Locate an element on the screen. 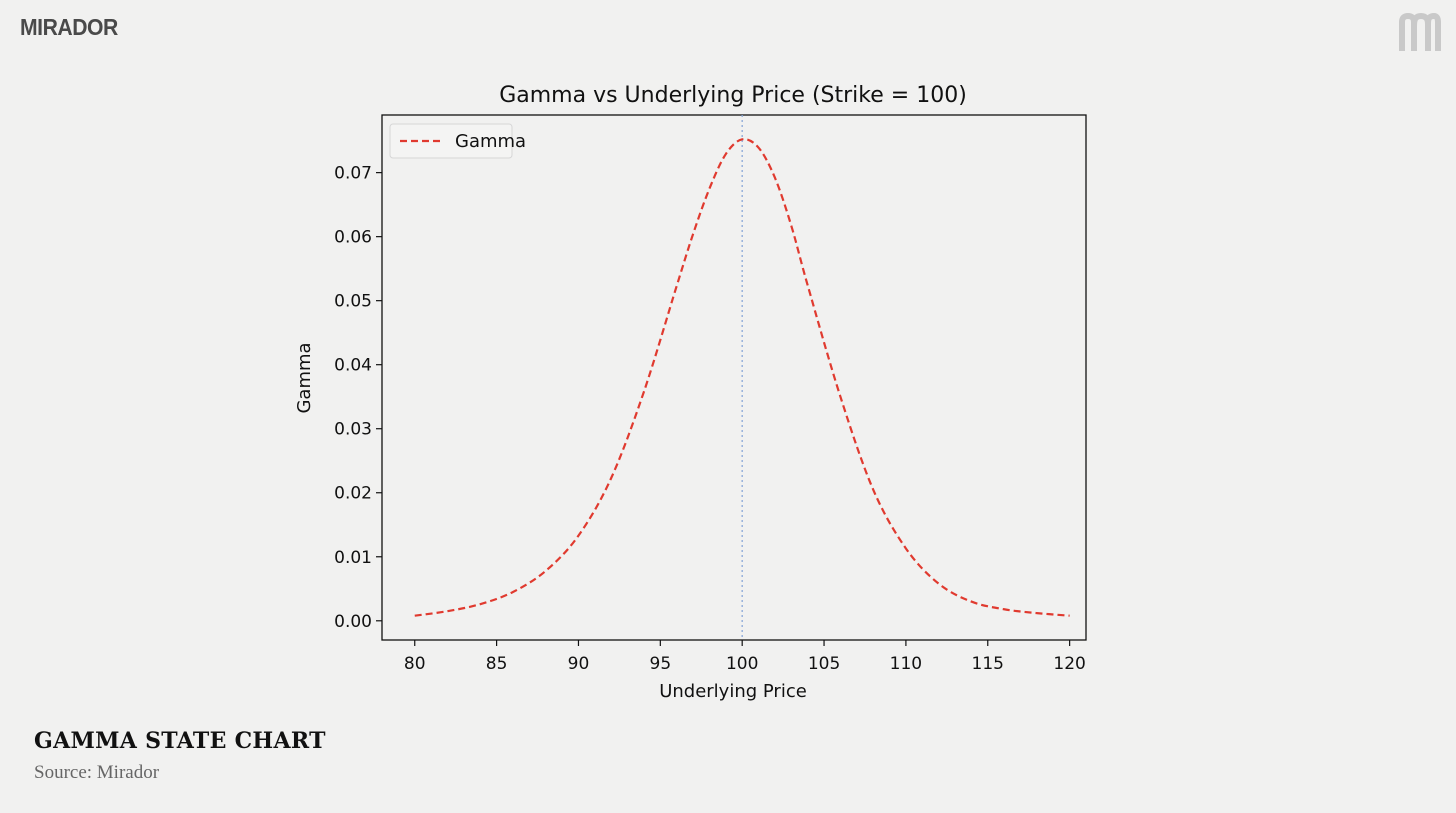  x-axis-label: Underlying Price is located at coordinates (733, 691).